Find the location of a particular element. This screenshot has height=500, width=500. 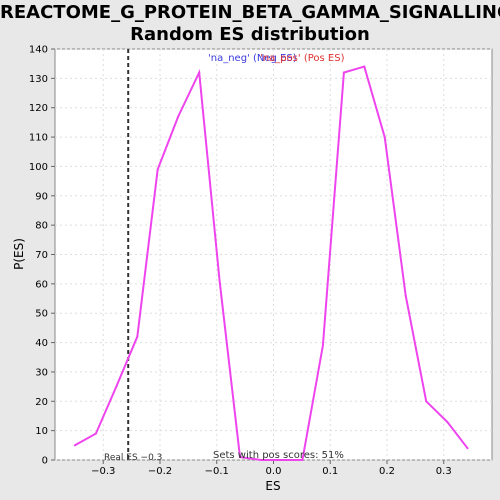

y-tick-label: 90 is located at coordinates (41, 196).